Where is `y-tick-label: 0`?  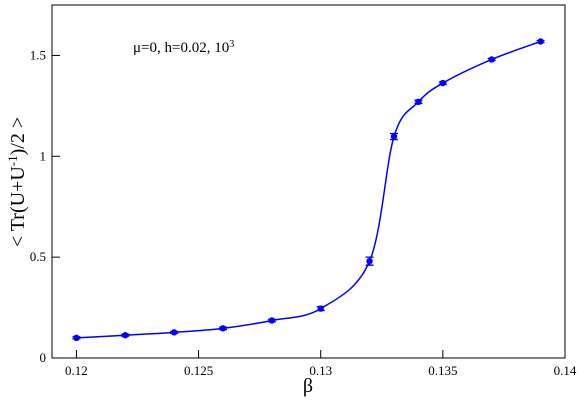 y-tick-label: 0 is located at coordinates (43, 357).